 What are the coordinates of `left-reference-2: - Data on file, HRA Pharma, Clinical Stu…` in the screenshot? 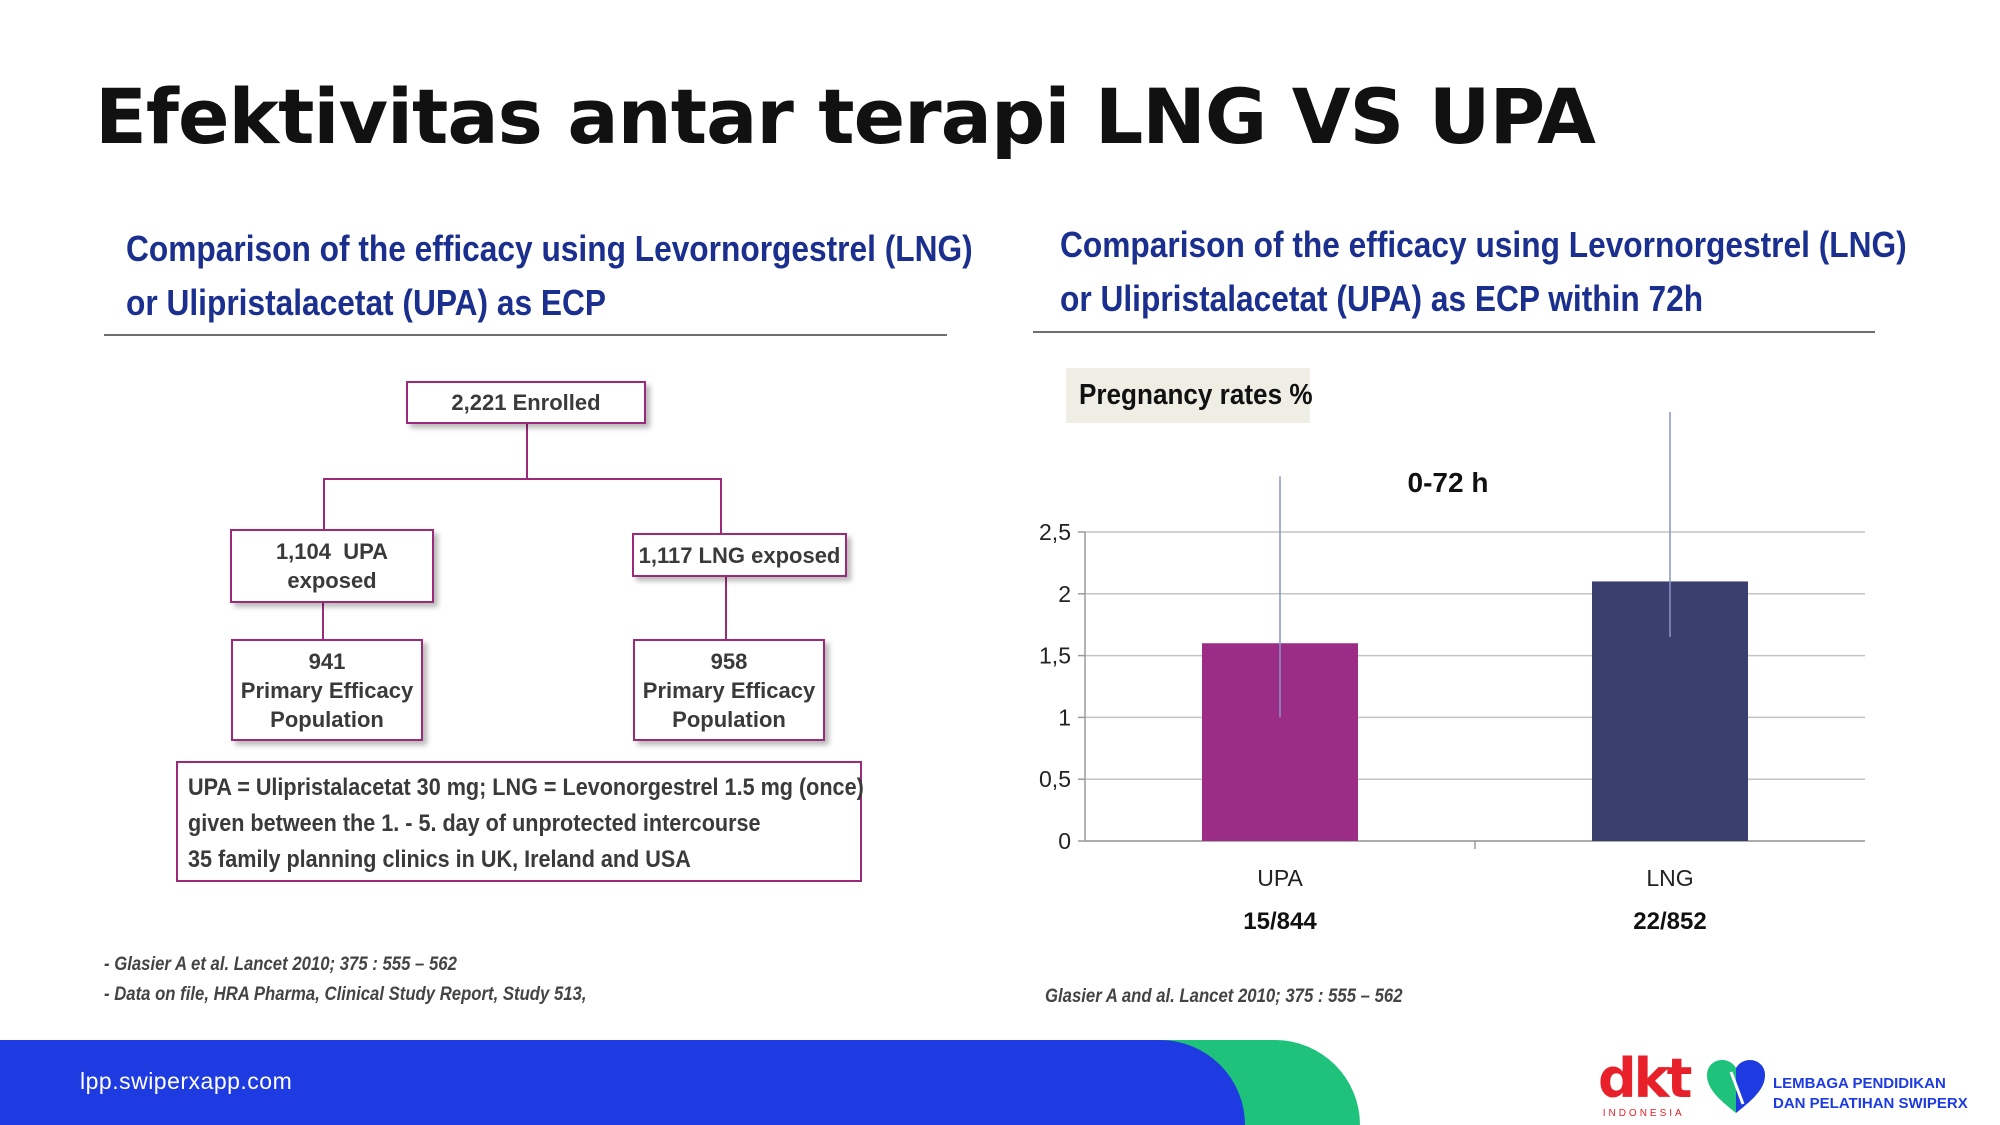 It's located at (345, 994).